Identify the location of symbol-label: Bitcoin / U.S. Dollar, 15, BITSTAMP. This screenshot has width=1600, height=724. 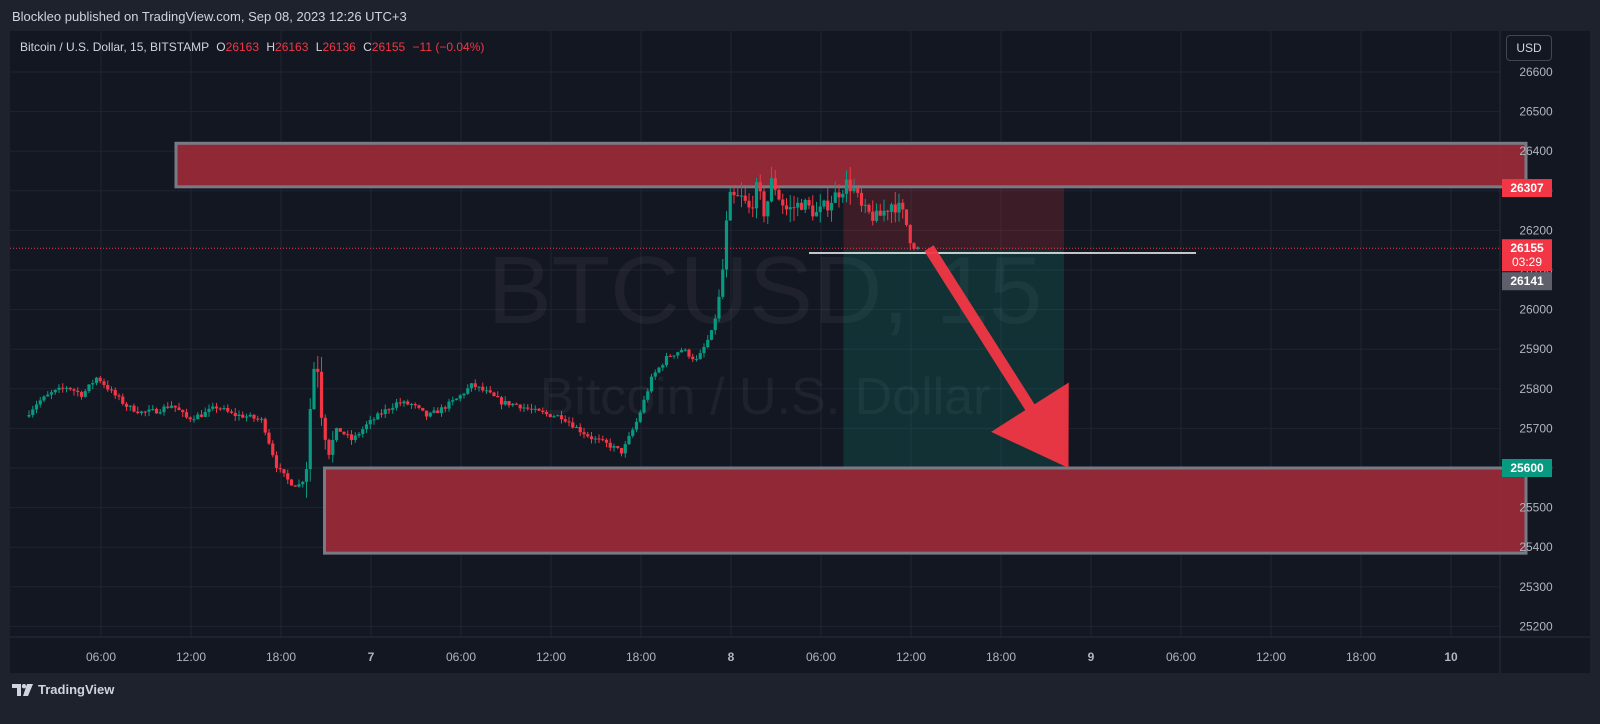
(114, 47).